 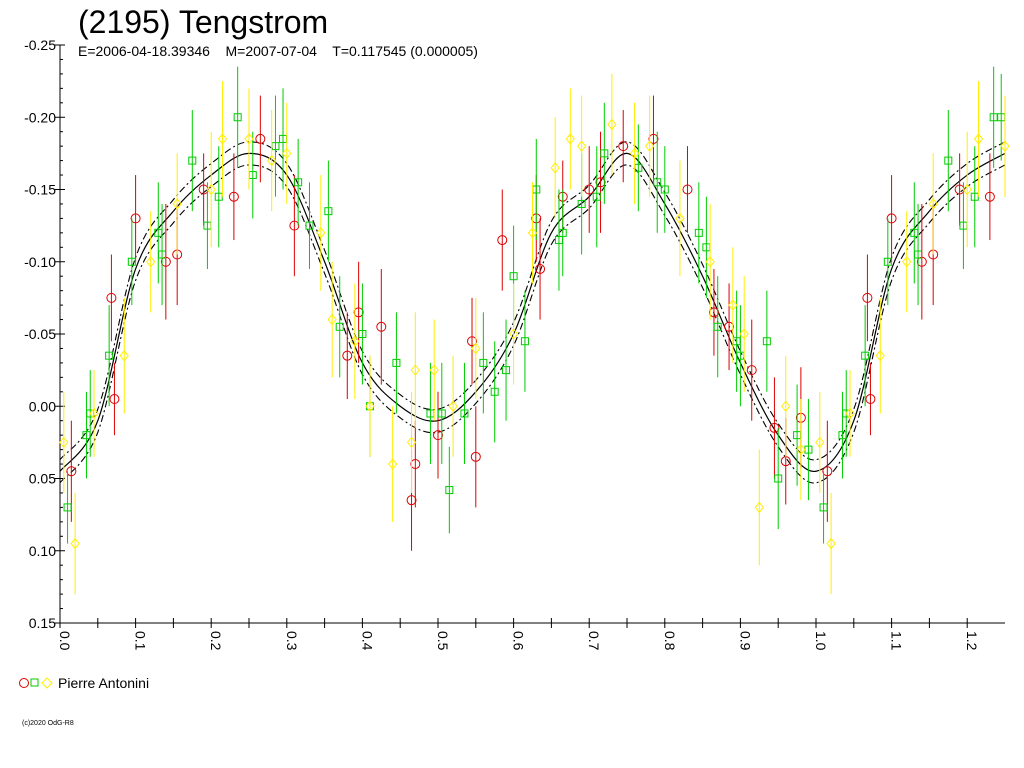 I want to click on legend-square-marker, so click(x=34, y=682).